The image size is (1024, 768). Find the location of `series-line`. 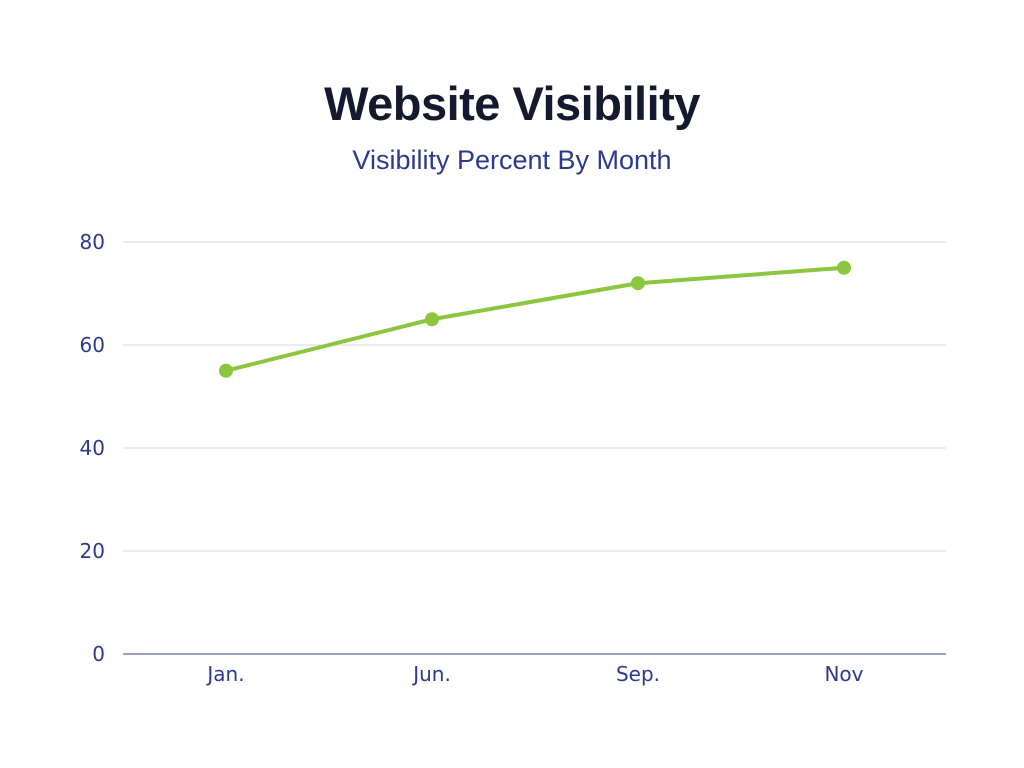

series-line is located at coordinates (535, 319).